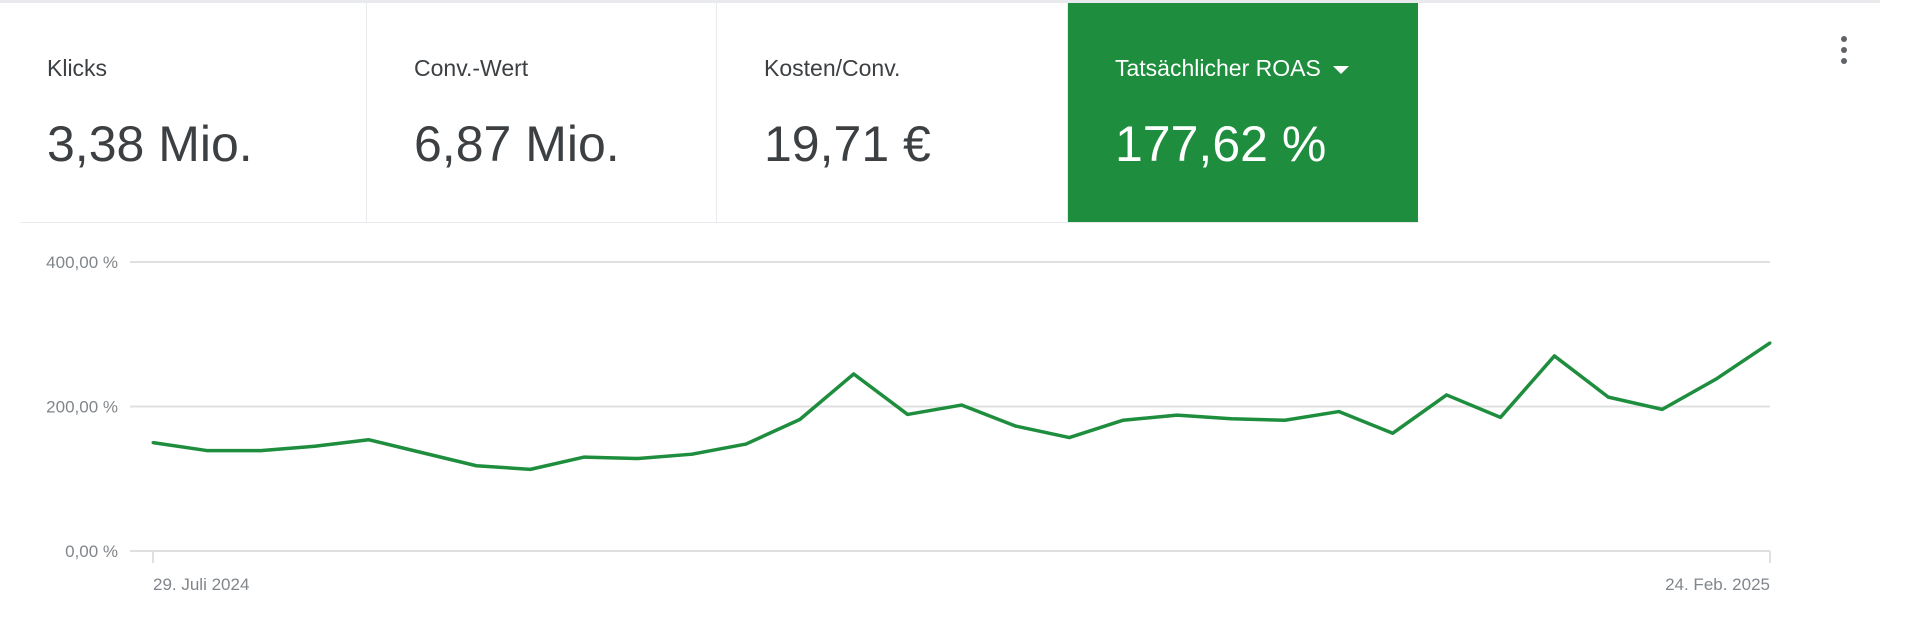 This screenshot has width=1920, height=635. Describe the element at coordinates (201, 584) in the screenshot. I see `x-tick-label: 29. Juli 2024` at that location.